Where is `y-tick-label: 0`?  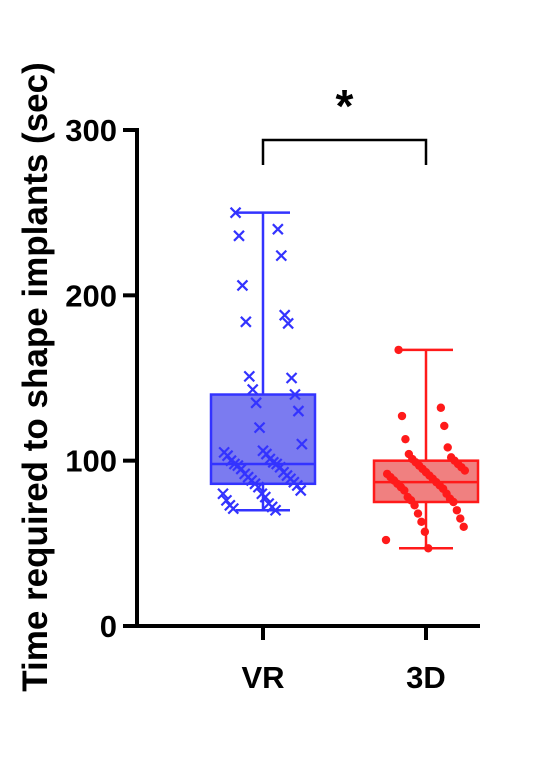 y-tick-label: 0 is located at coordinates (108, 626).